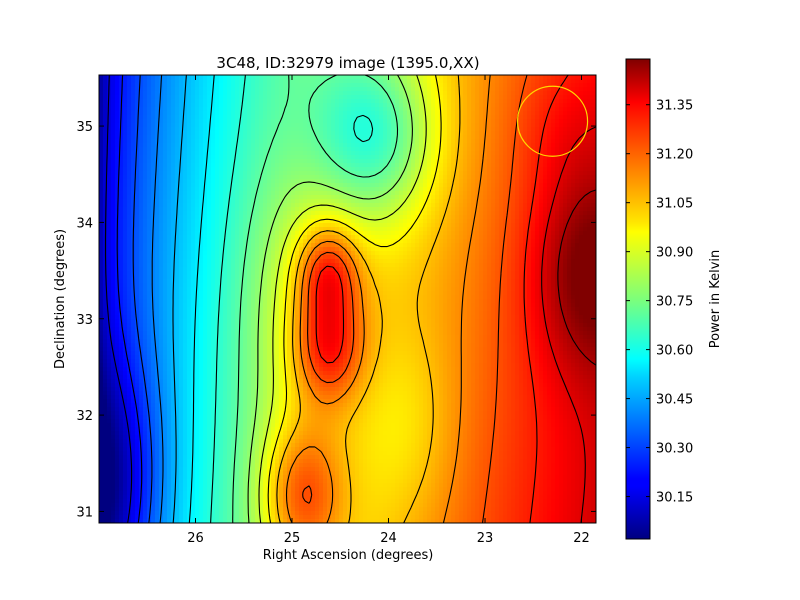  I want to click on colorbar-tick-label: 31.20, so click(674, 155).